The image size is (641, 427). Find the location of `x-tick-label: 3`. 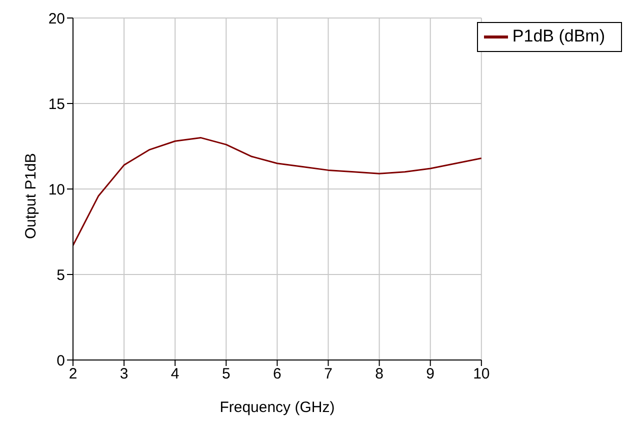

x-tick-label: 3 is located at coordinates (124, 374).